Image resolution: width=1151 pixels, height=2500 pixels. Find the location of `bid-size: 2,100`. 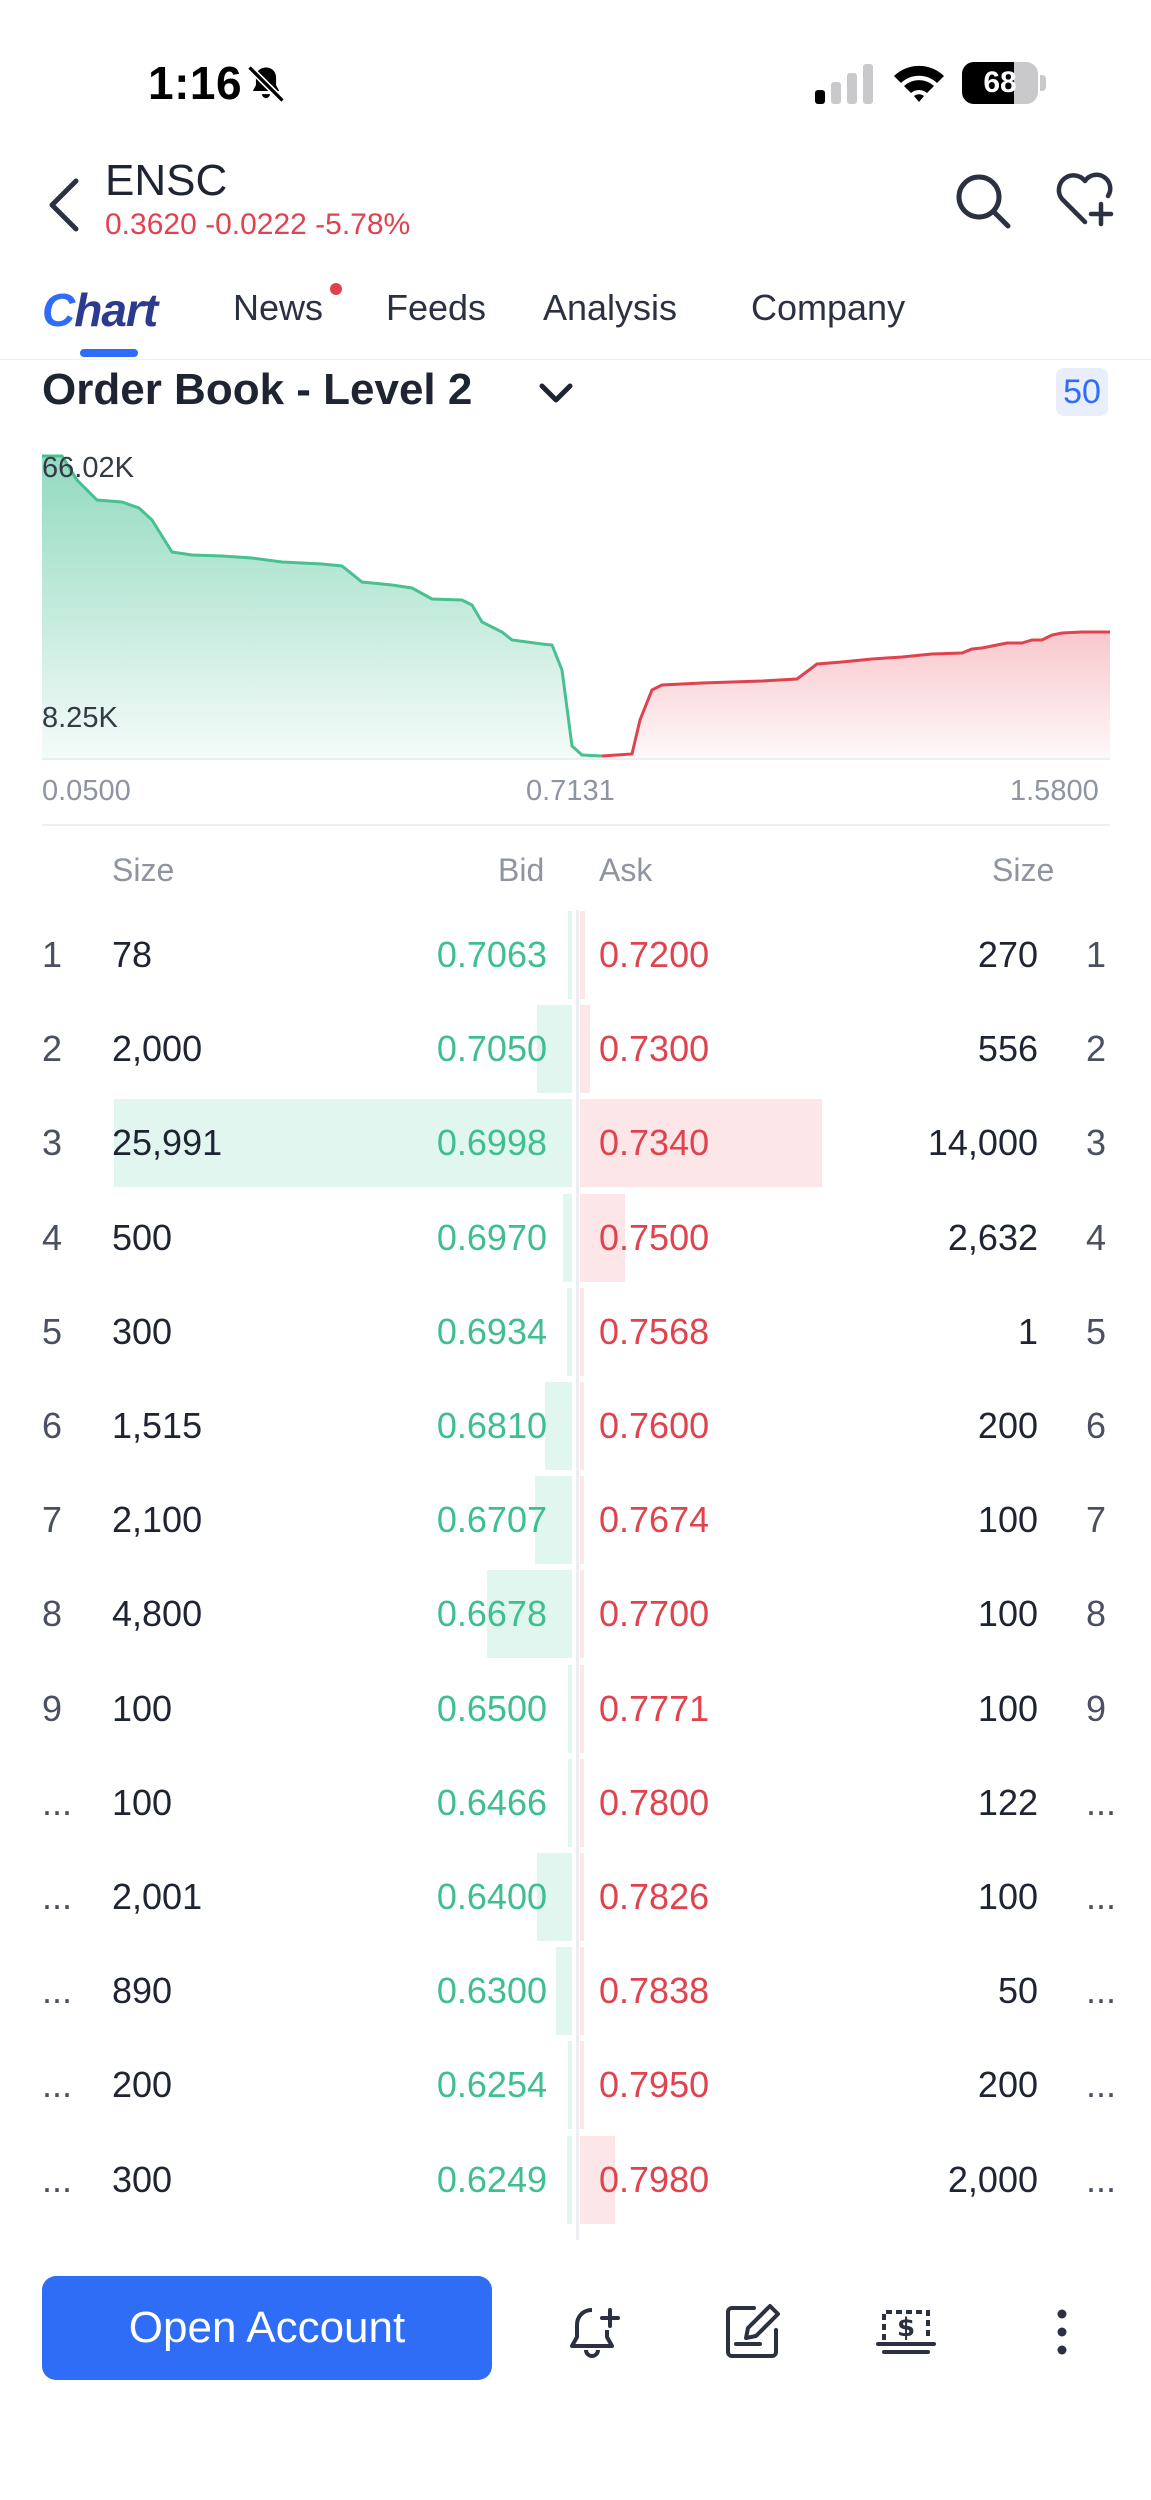

bid-size: 2,100 is located at coordinates (157, 1520).